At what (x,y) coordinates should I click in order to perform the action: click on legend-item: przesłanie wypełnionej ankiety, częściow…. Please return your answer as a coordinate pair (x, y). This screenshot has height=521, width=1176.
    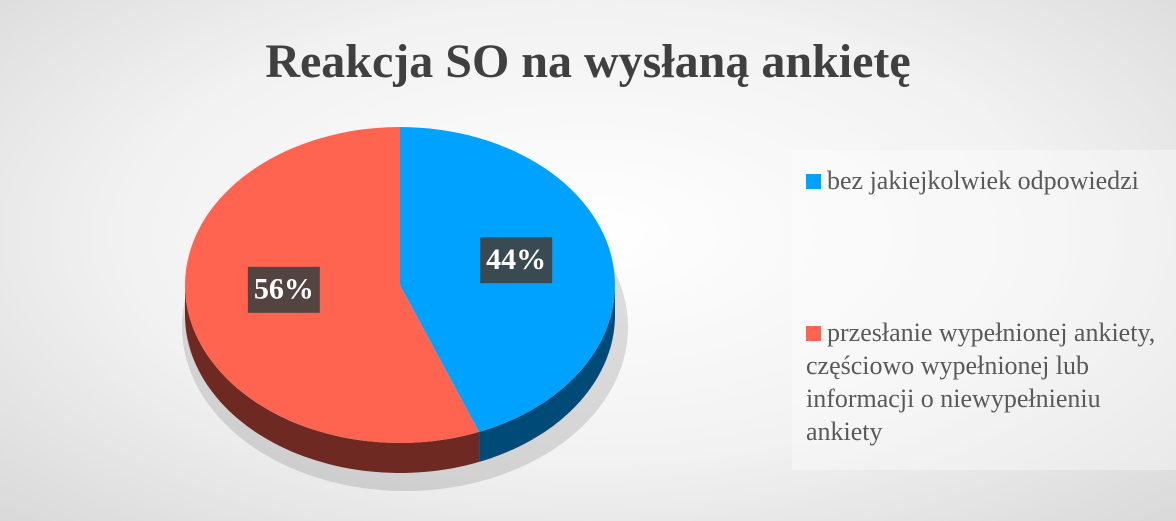
    Looking at the image, I should click on (981, 382).